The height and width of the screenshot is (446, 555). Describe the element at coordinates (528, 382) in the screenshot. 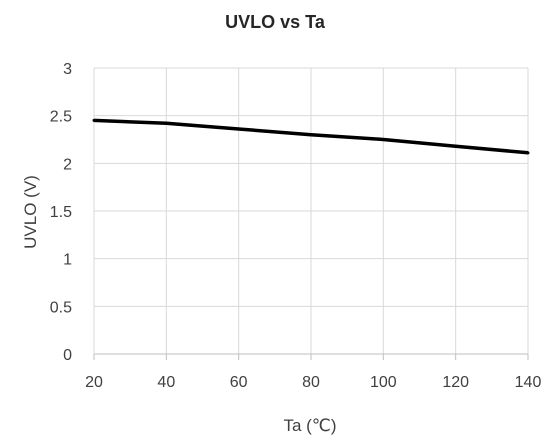

I see `x-tick-label: 140` at that location.